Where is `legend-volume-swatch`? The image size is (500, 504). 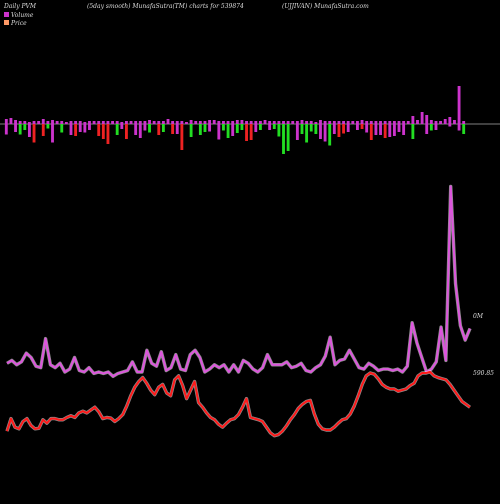 legend-volume-swatch is located at coordinates (6, 14).